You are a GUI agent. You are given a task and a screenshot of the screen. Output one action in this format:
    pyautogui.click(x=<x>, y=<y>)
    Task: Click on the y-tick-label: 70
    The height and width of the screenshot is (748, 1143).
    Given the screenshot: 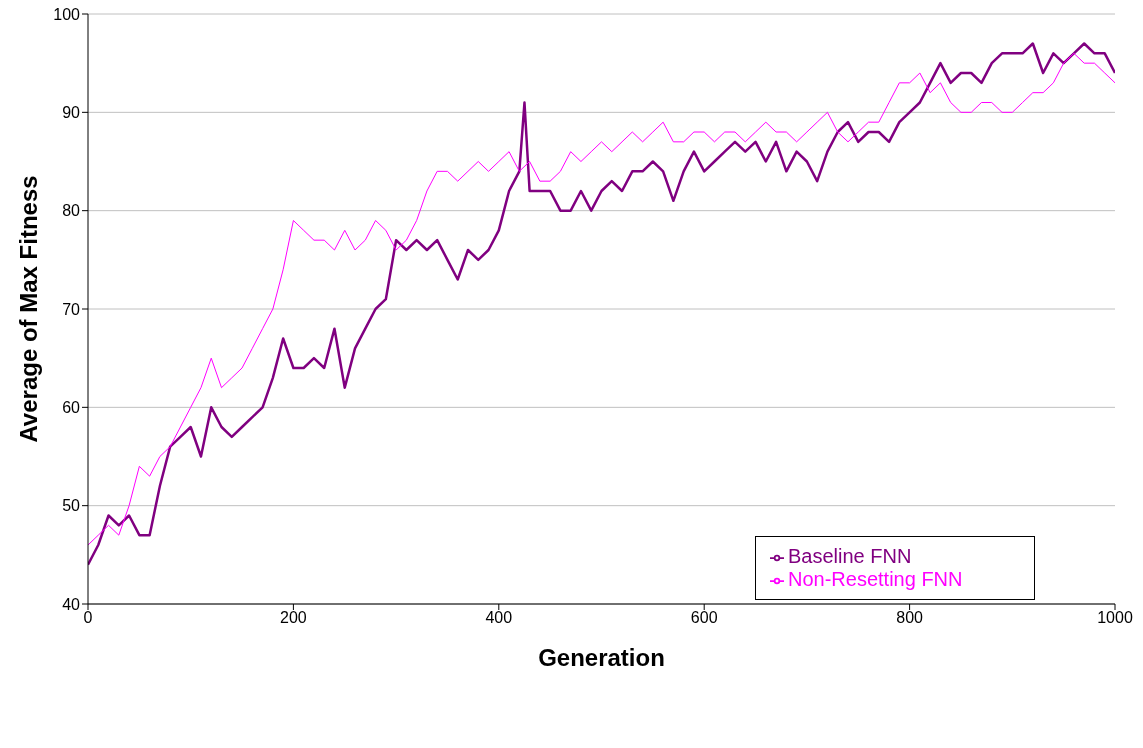 What is the action you would take?
    pyautogui.click(x=71, y=309)
    